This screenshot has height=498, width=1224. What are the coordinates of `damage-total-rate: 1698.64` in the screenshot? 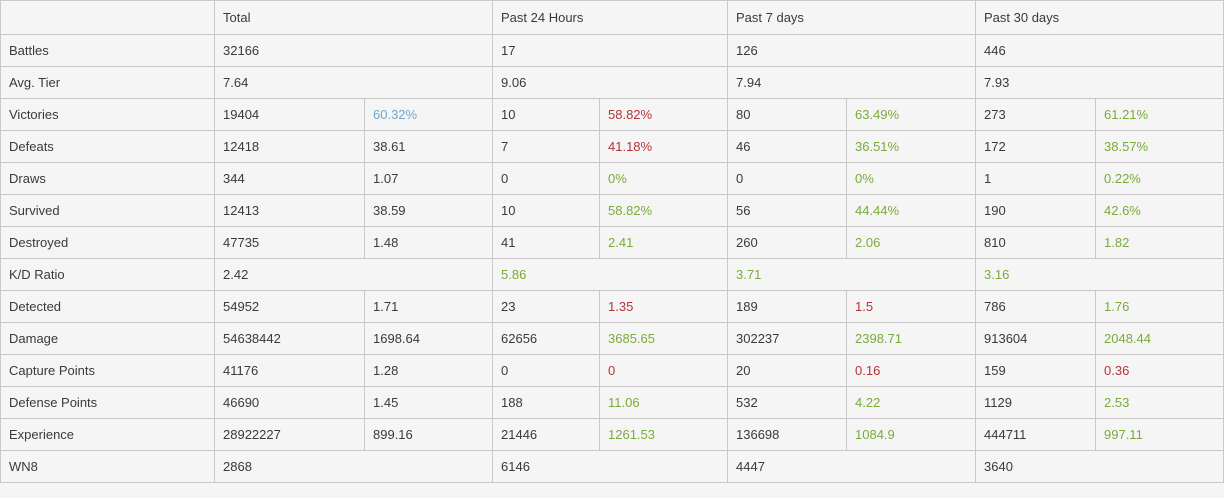 It's located at (428, 338).